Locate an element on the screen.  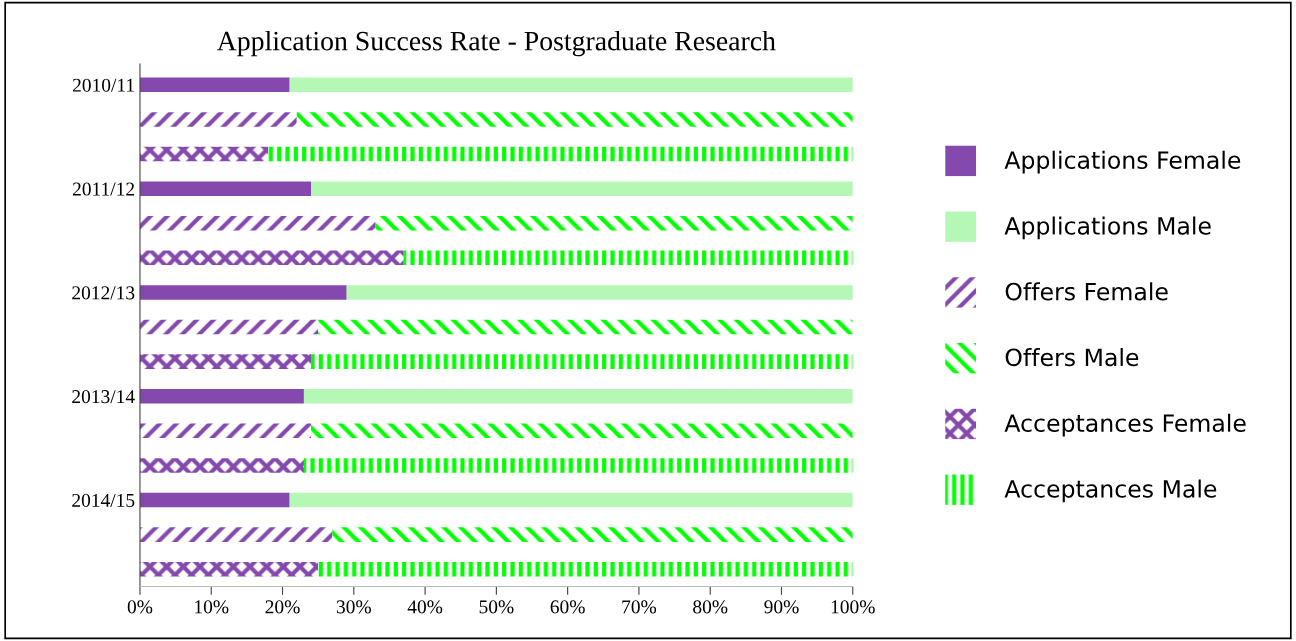
x-tick-label: 50% is located at coordinates (496, 607).